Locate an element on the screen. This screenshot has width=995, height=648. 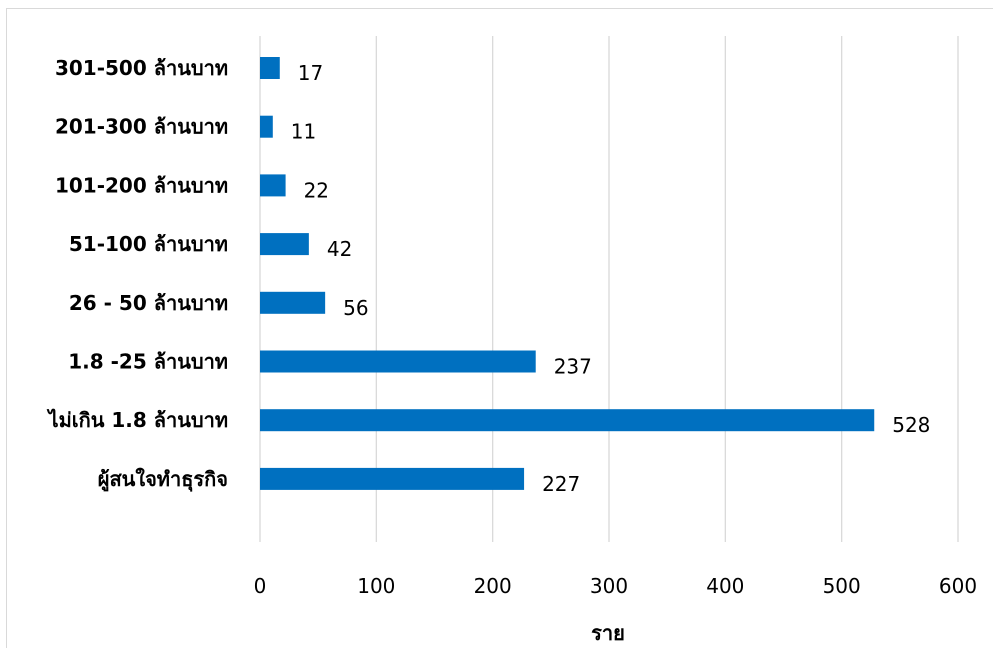
x-tick-label: 100 is located at coordinates (376, 586).